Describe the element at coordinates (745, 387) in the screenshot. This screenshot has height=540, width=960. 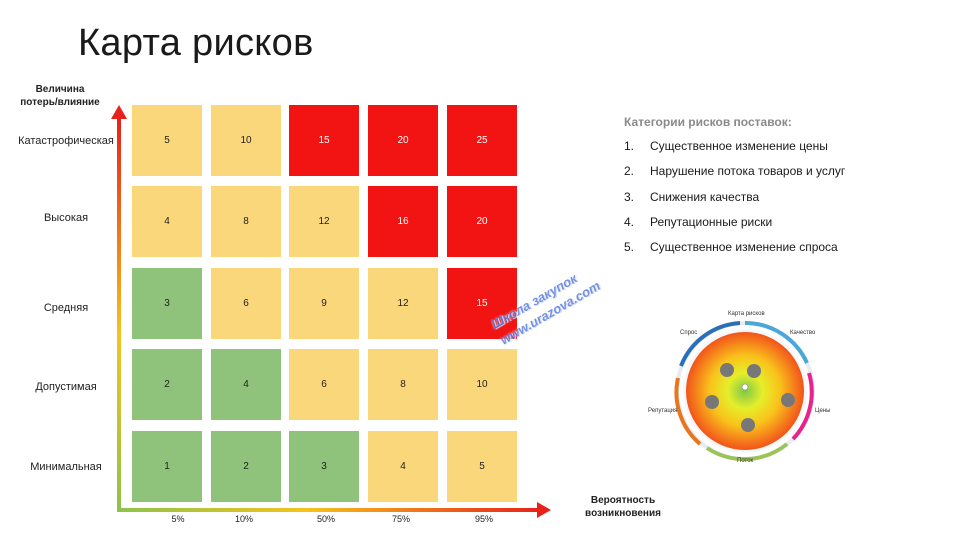
I see `wheel-center-dot` at that location.